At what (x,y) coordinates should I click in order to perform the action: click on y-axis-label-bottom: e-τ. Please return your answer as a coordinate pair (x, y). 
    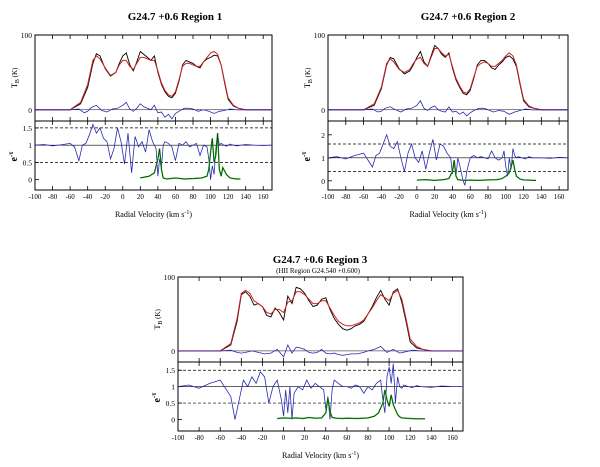
    Looking at the image, I should click on (13, 156).